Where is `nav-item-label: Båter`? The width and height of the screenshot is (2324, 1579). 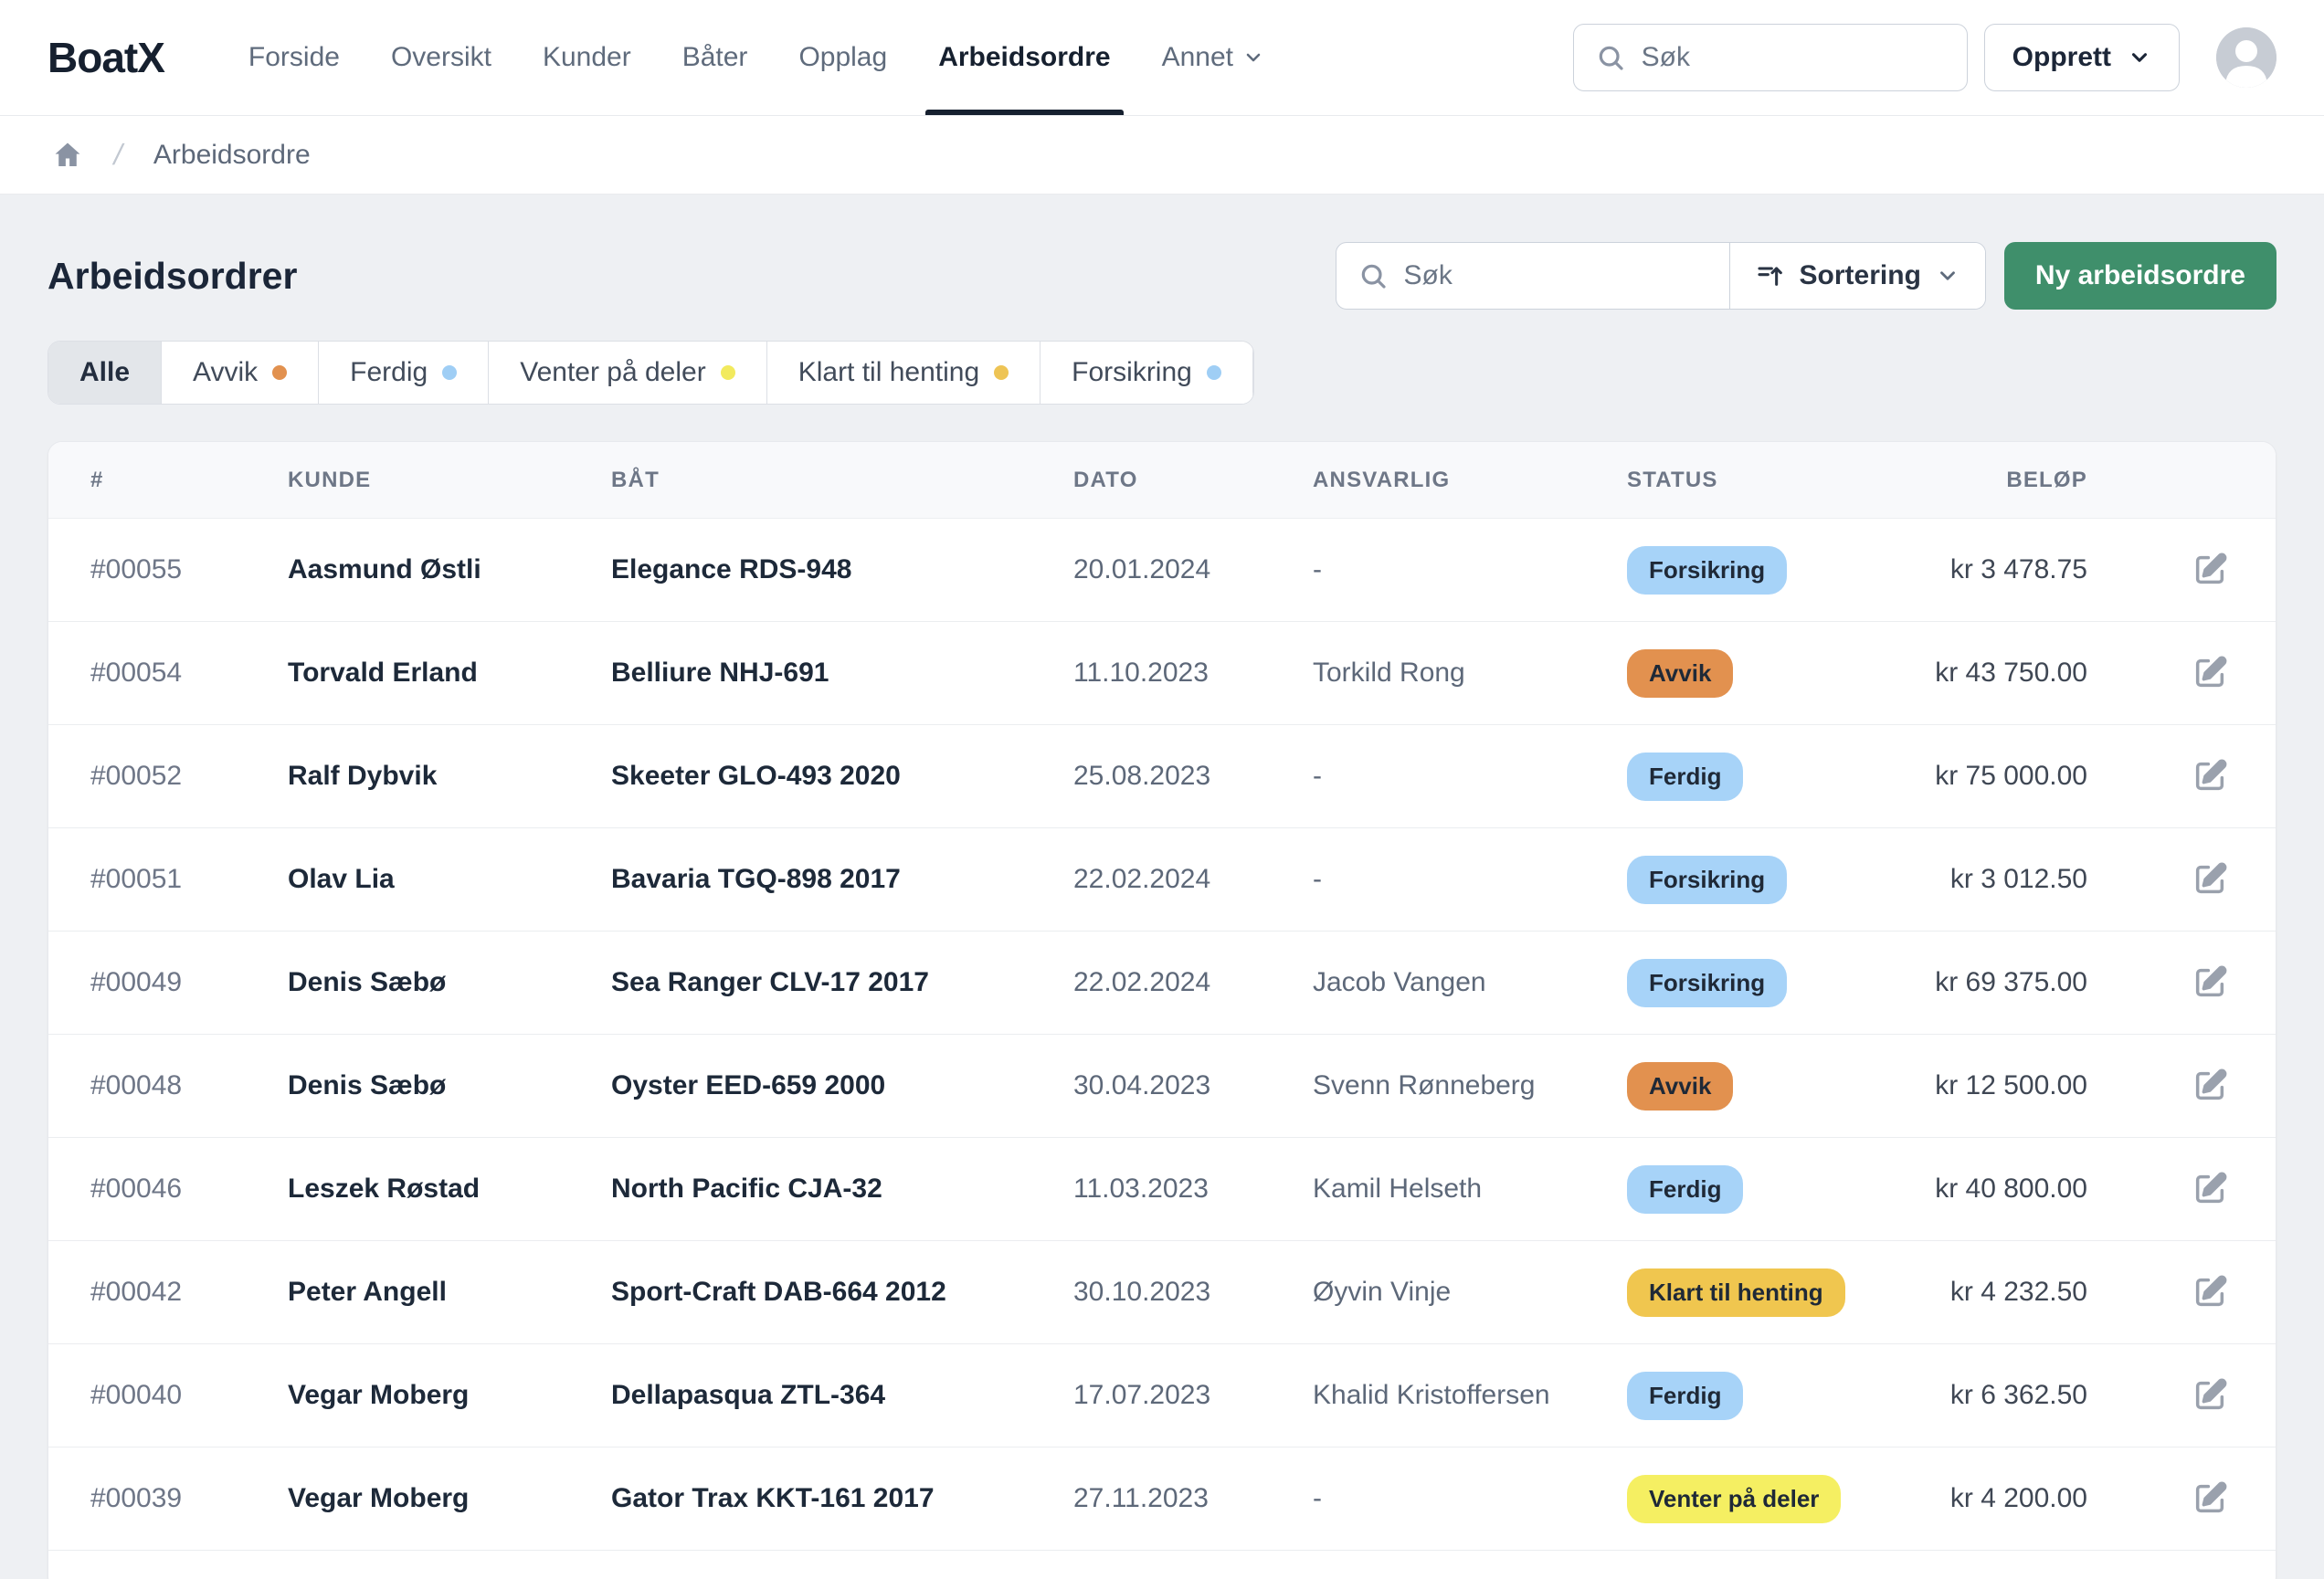 nav-item-label: Båter is located at coordinates (714, 57).